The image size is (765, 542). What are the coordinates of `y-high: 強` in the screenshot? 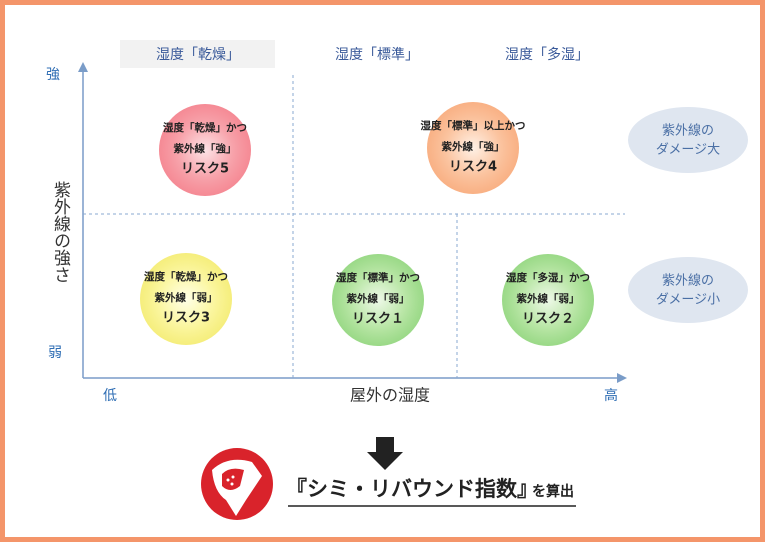 It's located at (53, 75).